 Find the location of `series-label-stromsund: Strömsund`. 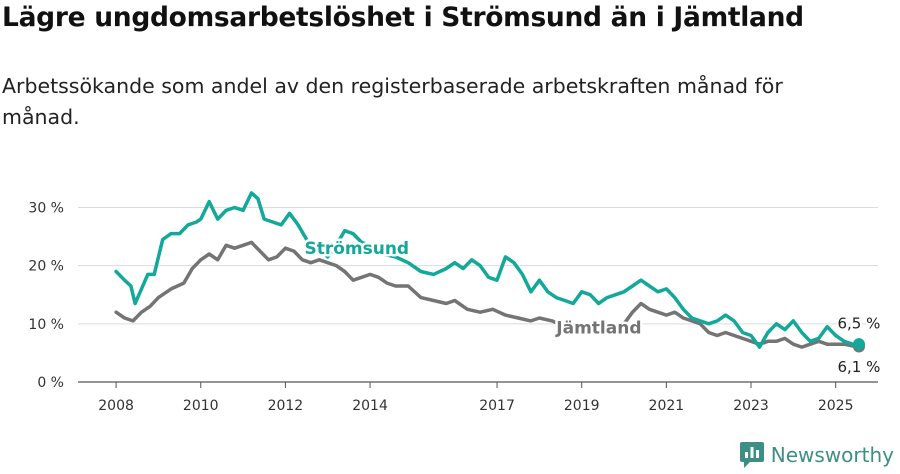

series-label-stromsund: Strömsund is located at coordinates (356, 249).